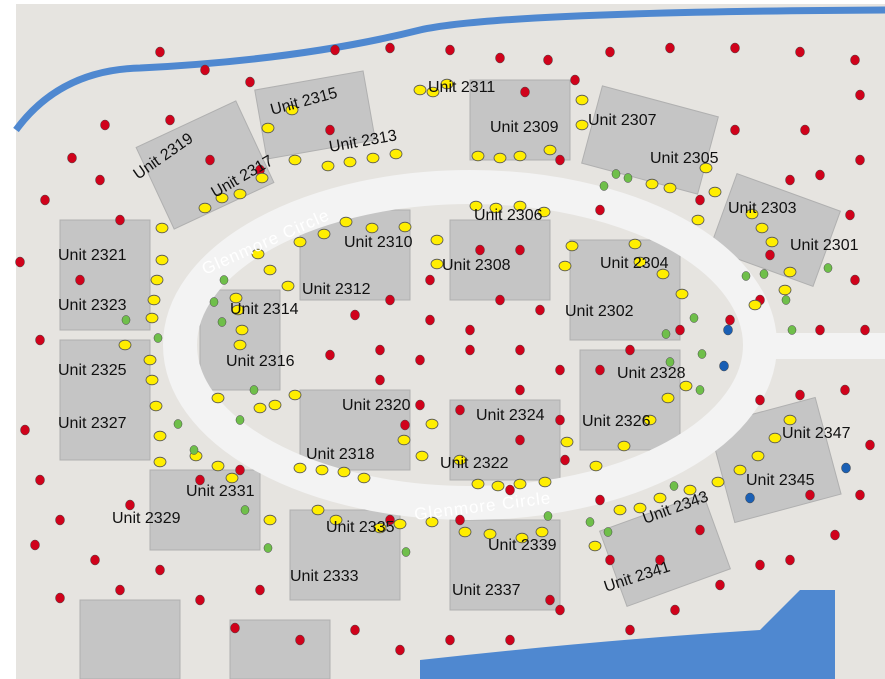  I want to click on unit-label: Unit 2329, so click(146, 518).